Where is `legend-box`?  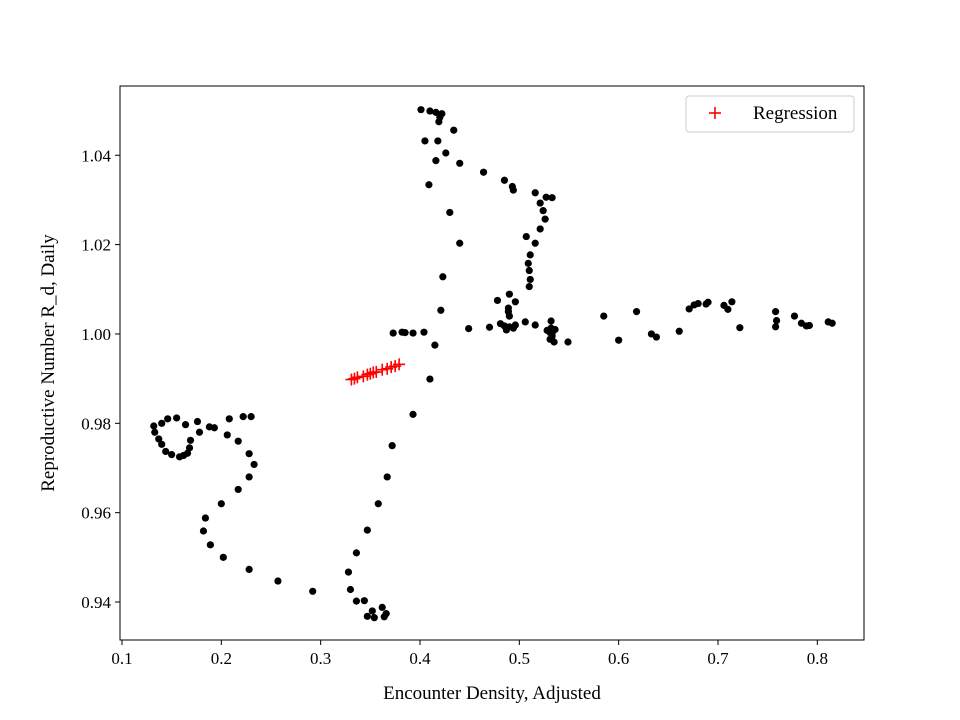
legend-box is located at coordinates (770, 114).